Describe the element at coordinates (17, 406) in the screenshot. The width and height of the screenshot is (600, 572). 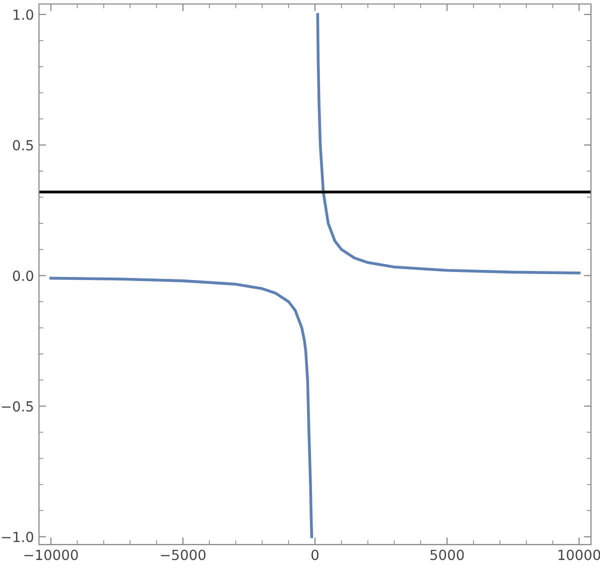
I see `y-tick-label: −0.5` at that location.